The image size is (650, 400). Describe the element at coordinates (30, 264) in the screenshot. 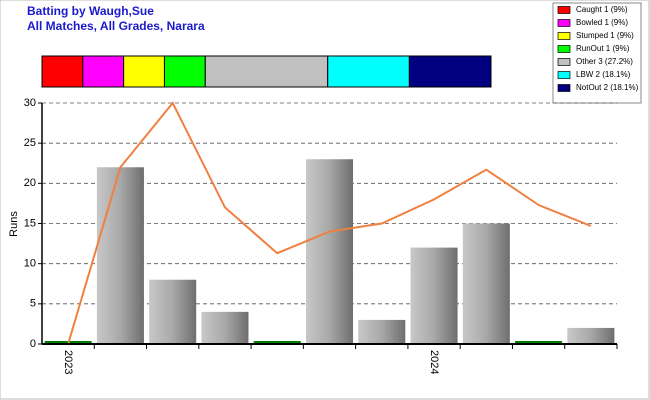

I see `y-tick-label: 10` at that location.